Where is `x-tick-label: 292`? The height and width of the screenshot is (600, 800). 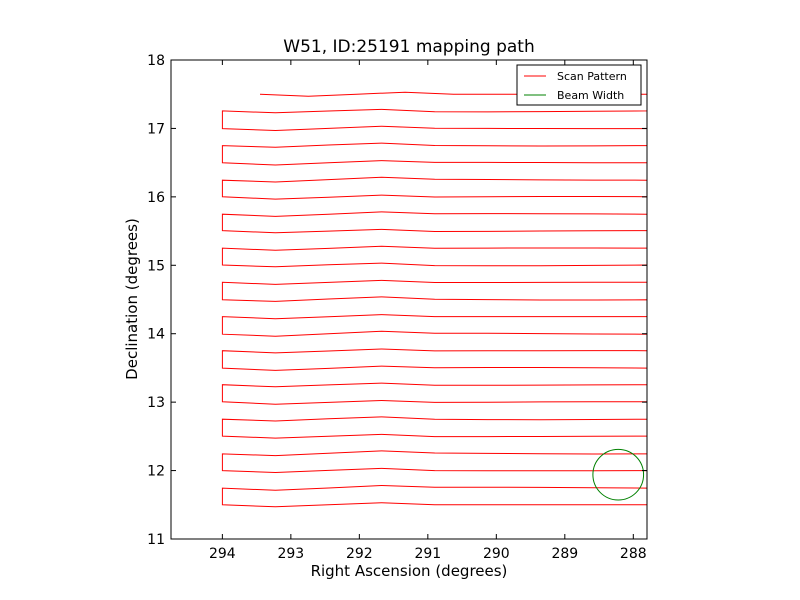
x-tick-label: 292 is located at coordinates (359, 554).